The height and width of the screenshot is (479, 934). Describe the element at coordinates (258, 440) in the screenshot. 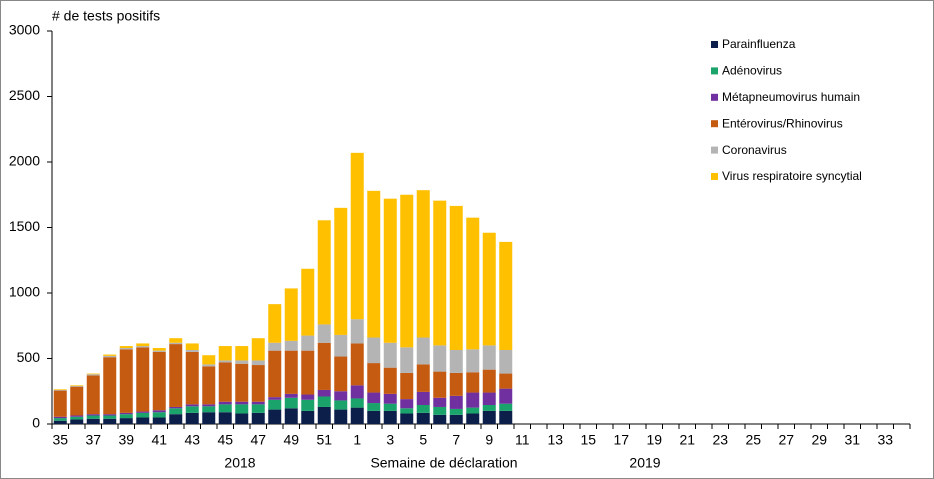

I see `x-tick-label: 47` at that location.